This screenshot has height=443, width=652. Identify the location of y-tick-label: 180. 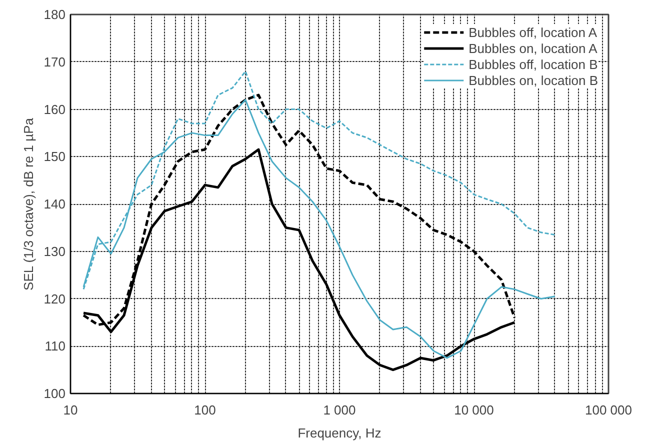
(55, 14).